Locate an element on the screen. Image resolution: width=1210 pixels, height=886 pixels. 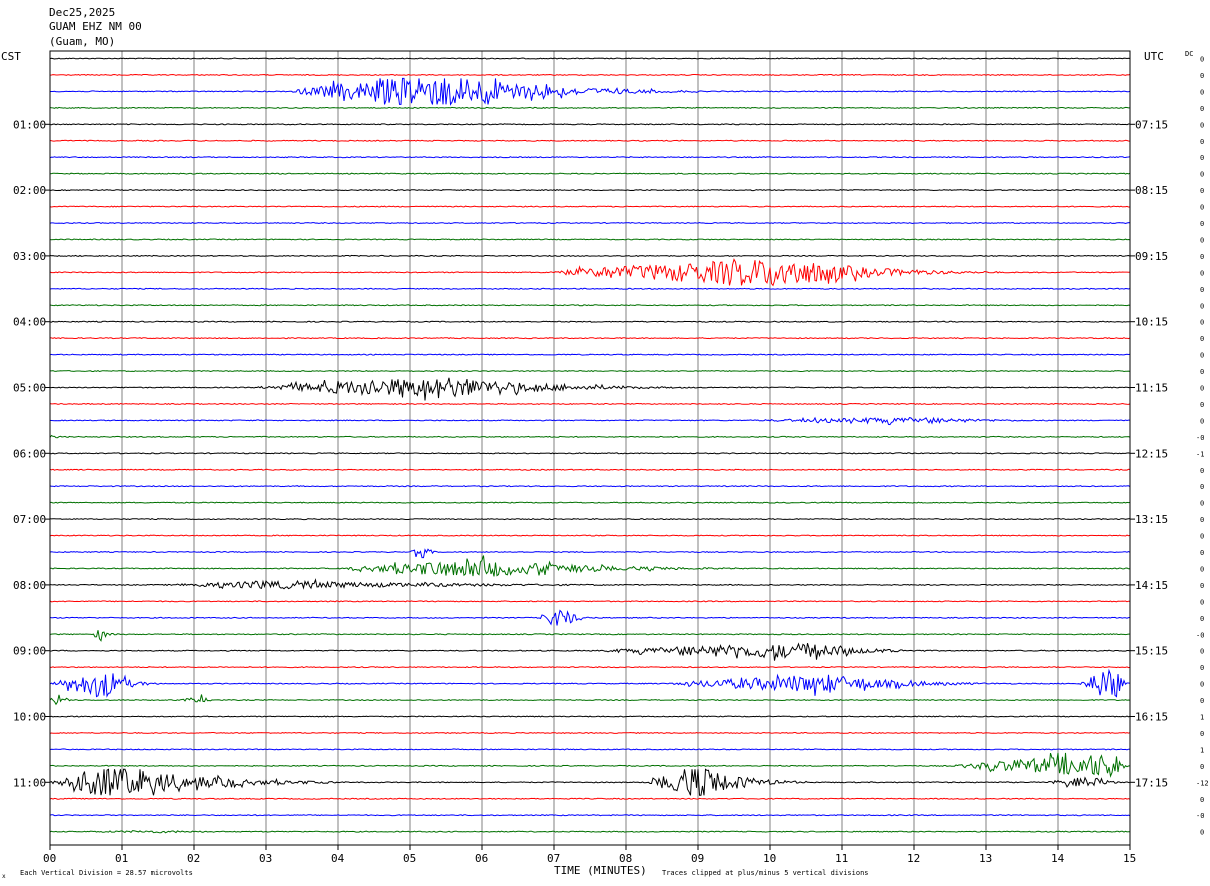
cst-hour-label: 03:00 is located at coordinates (29, 256).